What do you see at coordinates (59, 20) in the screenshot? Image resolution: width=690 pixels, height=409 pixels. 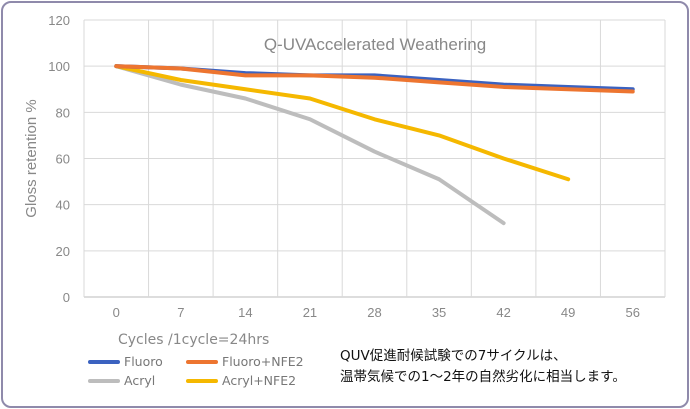 I see `y-tick-label: 120` at bounding box center [59, 20].